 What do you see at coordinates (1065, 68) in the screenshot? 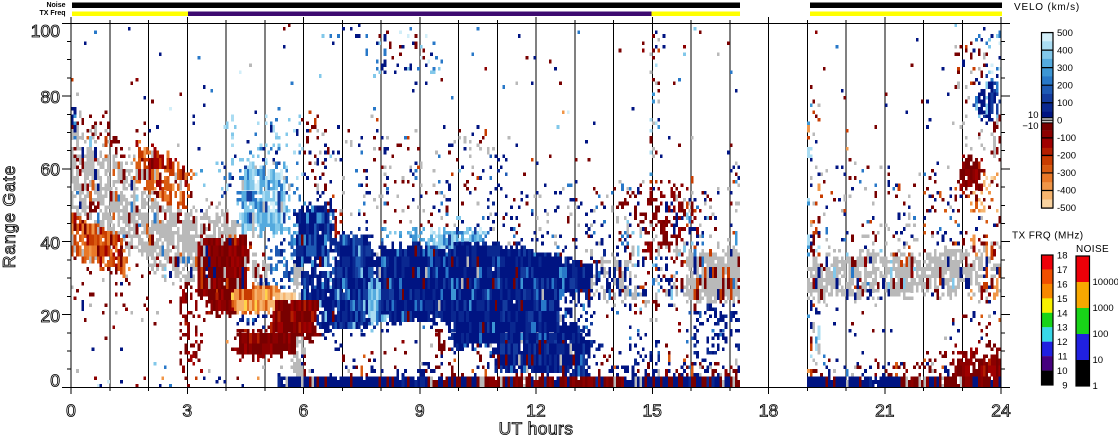
I see `svg-text: 300` at bounding box center [1065, 68].